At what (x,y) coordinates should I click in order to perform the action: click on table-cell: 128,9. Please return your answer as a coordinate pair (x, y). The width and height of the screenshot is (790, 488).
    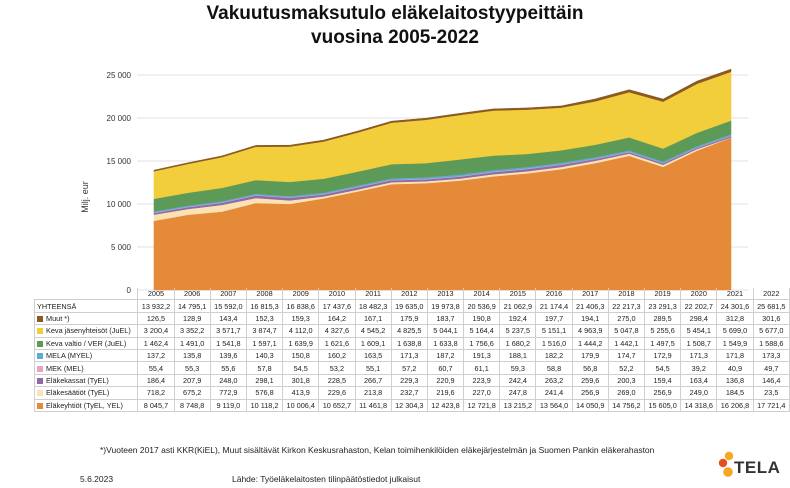
    Looking at the image, I should click on (192, 318).